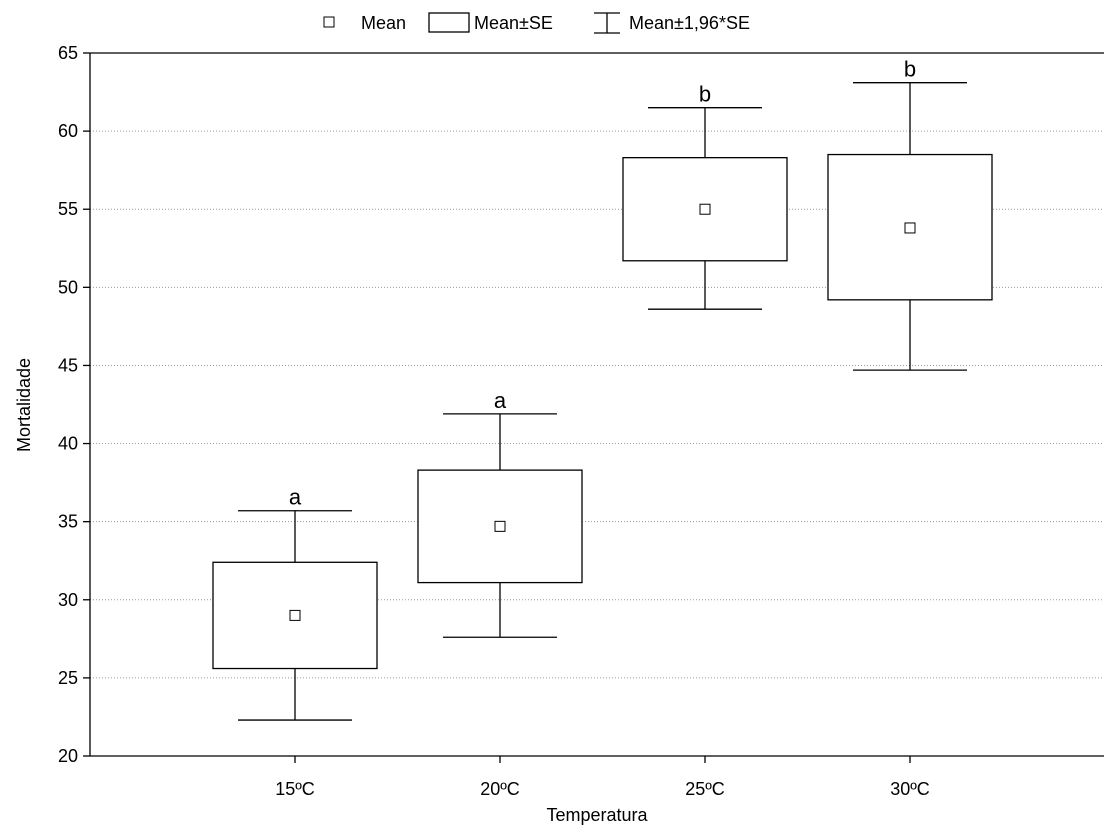 The image size is (1104, 837). Describe the element at coordinates (597, 815) in the screenshot. I see `x-axis-title: Temperatura` at that location.